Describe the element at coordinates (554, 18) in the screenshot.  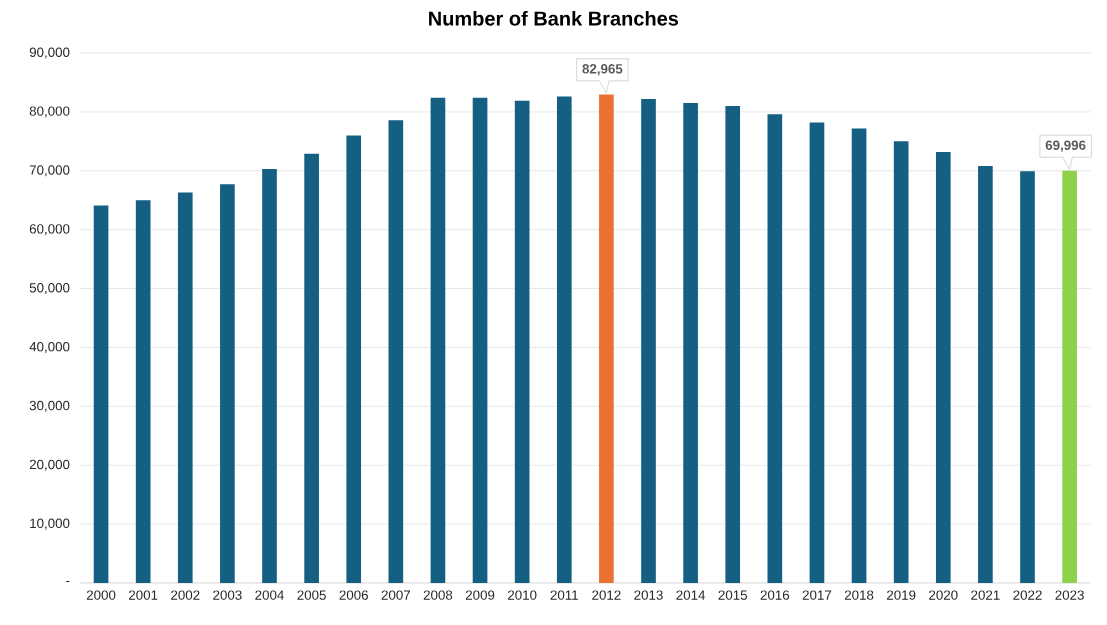
I see `chart-title: Number of Bank Branches` at that location.